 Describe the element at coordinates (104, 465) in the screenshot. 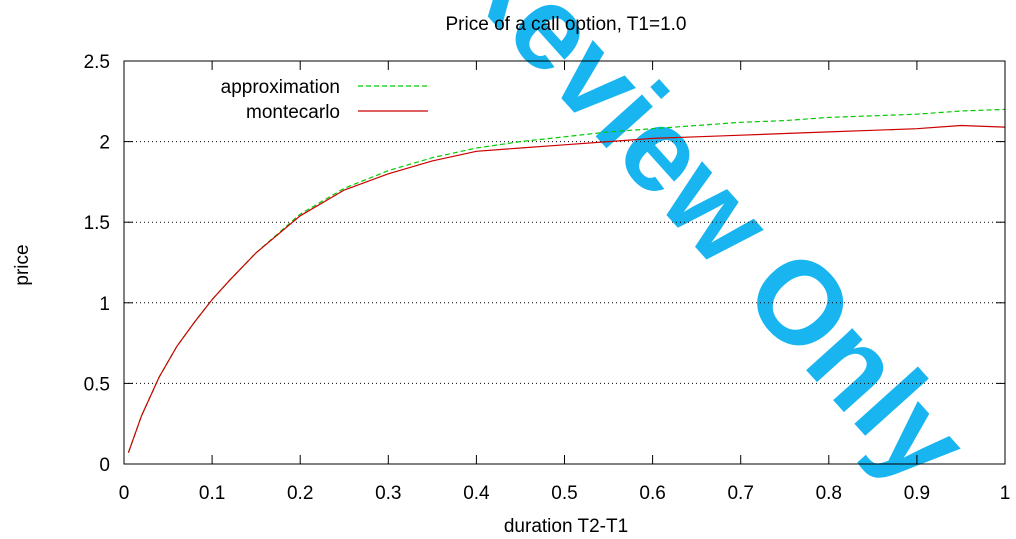

I see `y-tick-label-0: 0` at that location.